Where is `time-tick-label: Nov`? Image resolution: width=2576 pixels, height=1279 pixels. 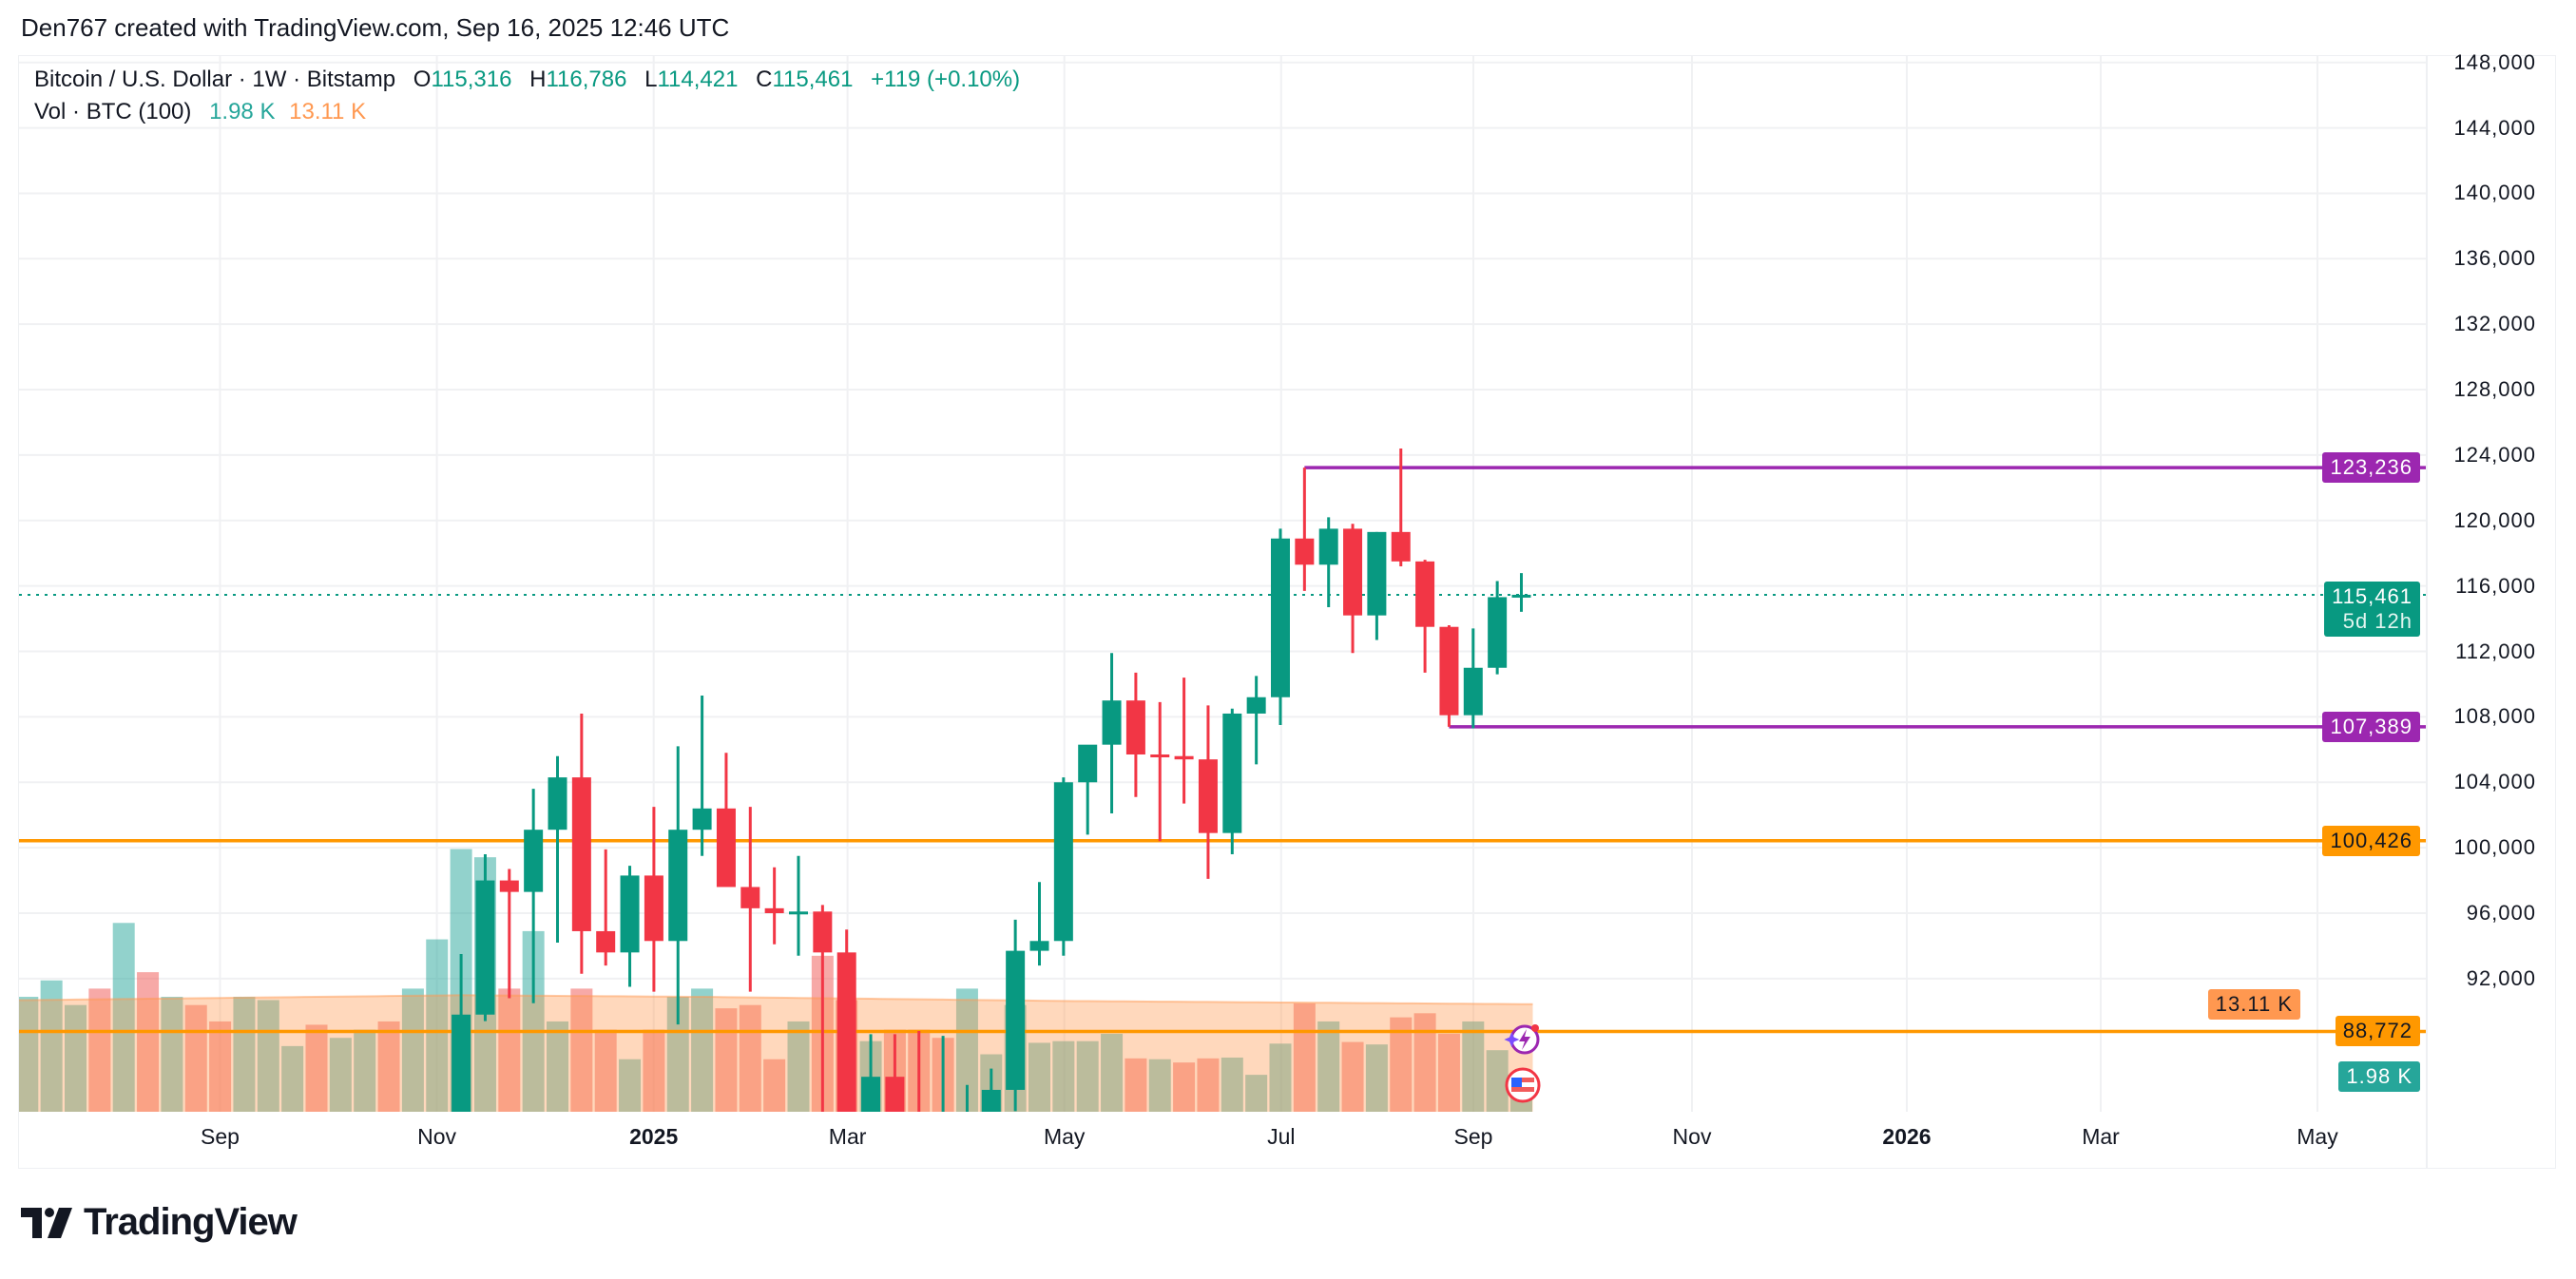 time-tick-label: Nov is located at coordinates (437, 1136).